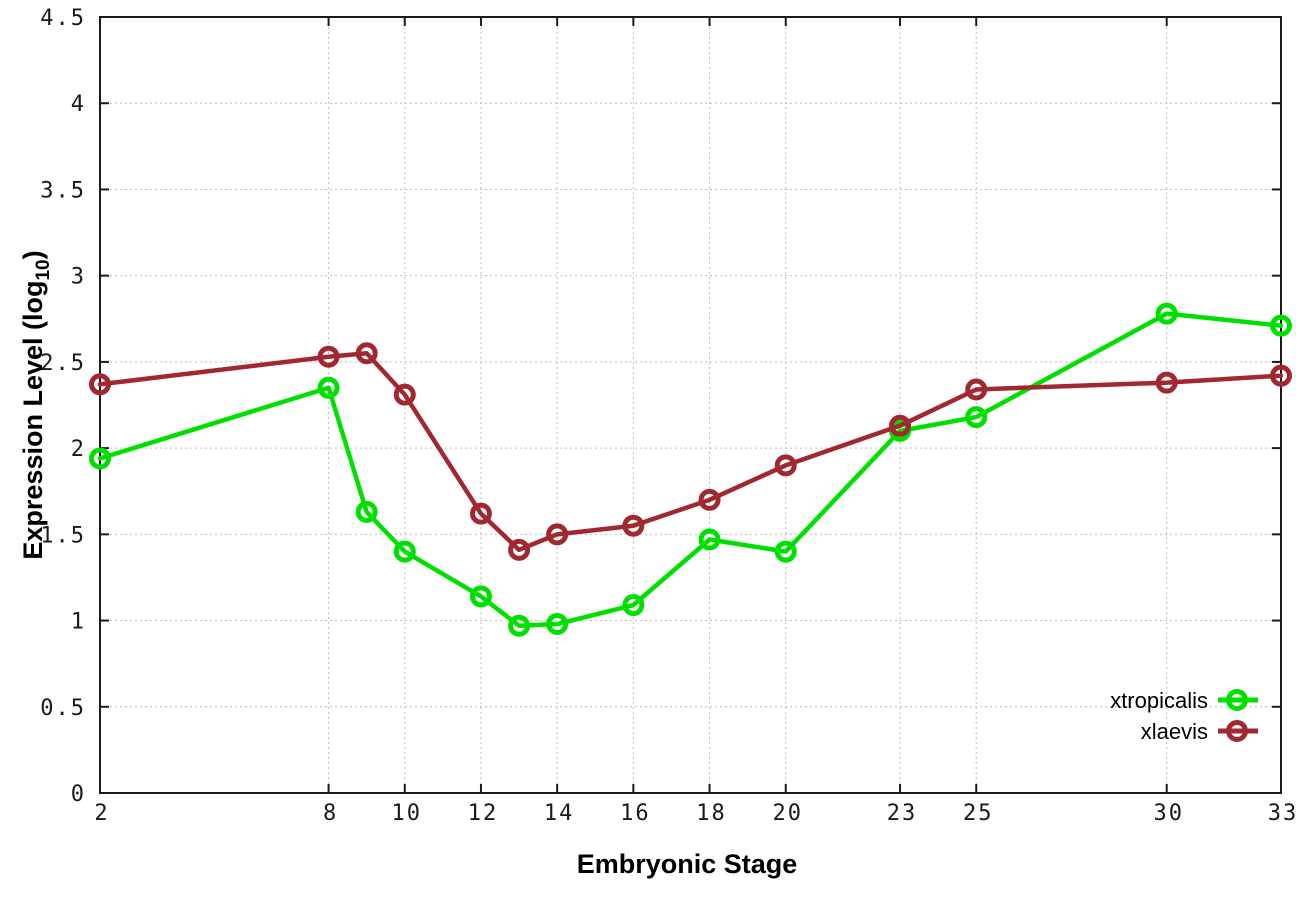 This screenshot has width=1296, height=907. What do you see at coordinates (1174, 731) in the screenshot?
I see `legend-label-xlaevis: xlaevis` at bounding box center [1174, 731].